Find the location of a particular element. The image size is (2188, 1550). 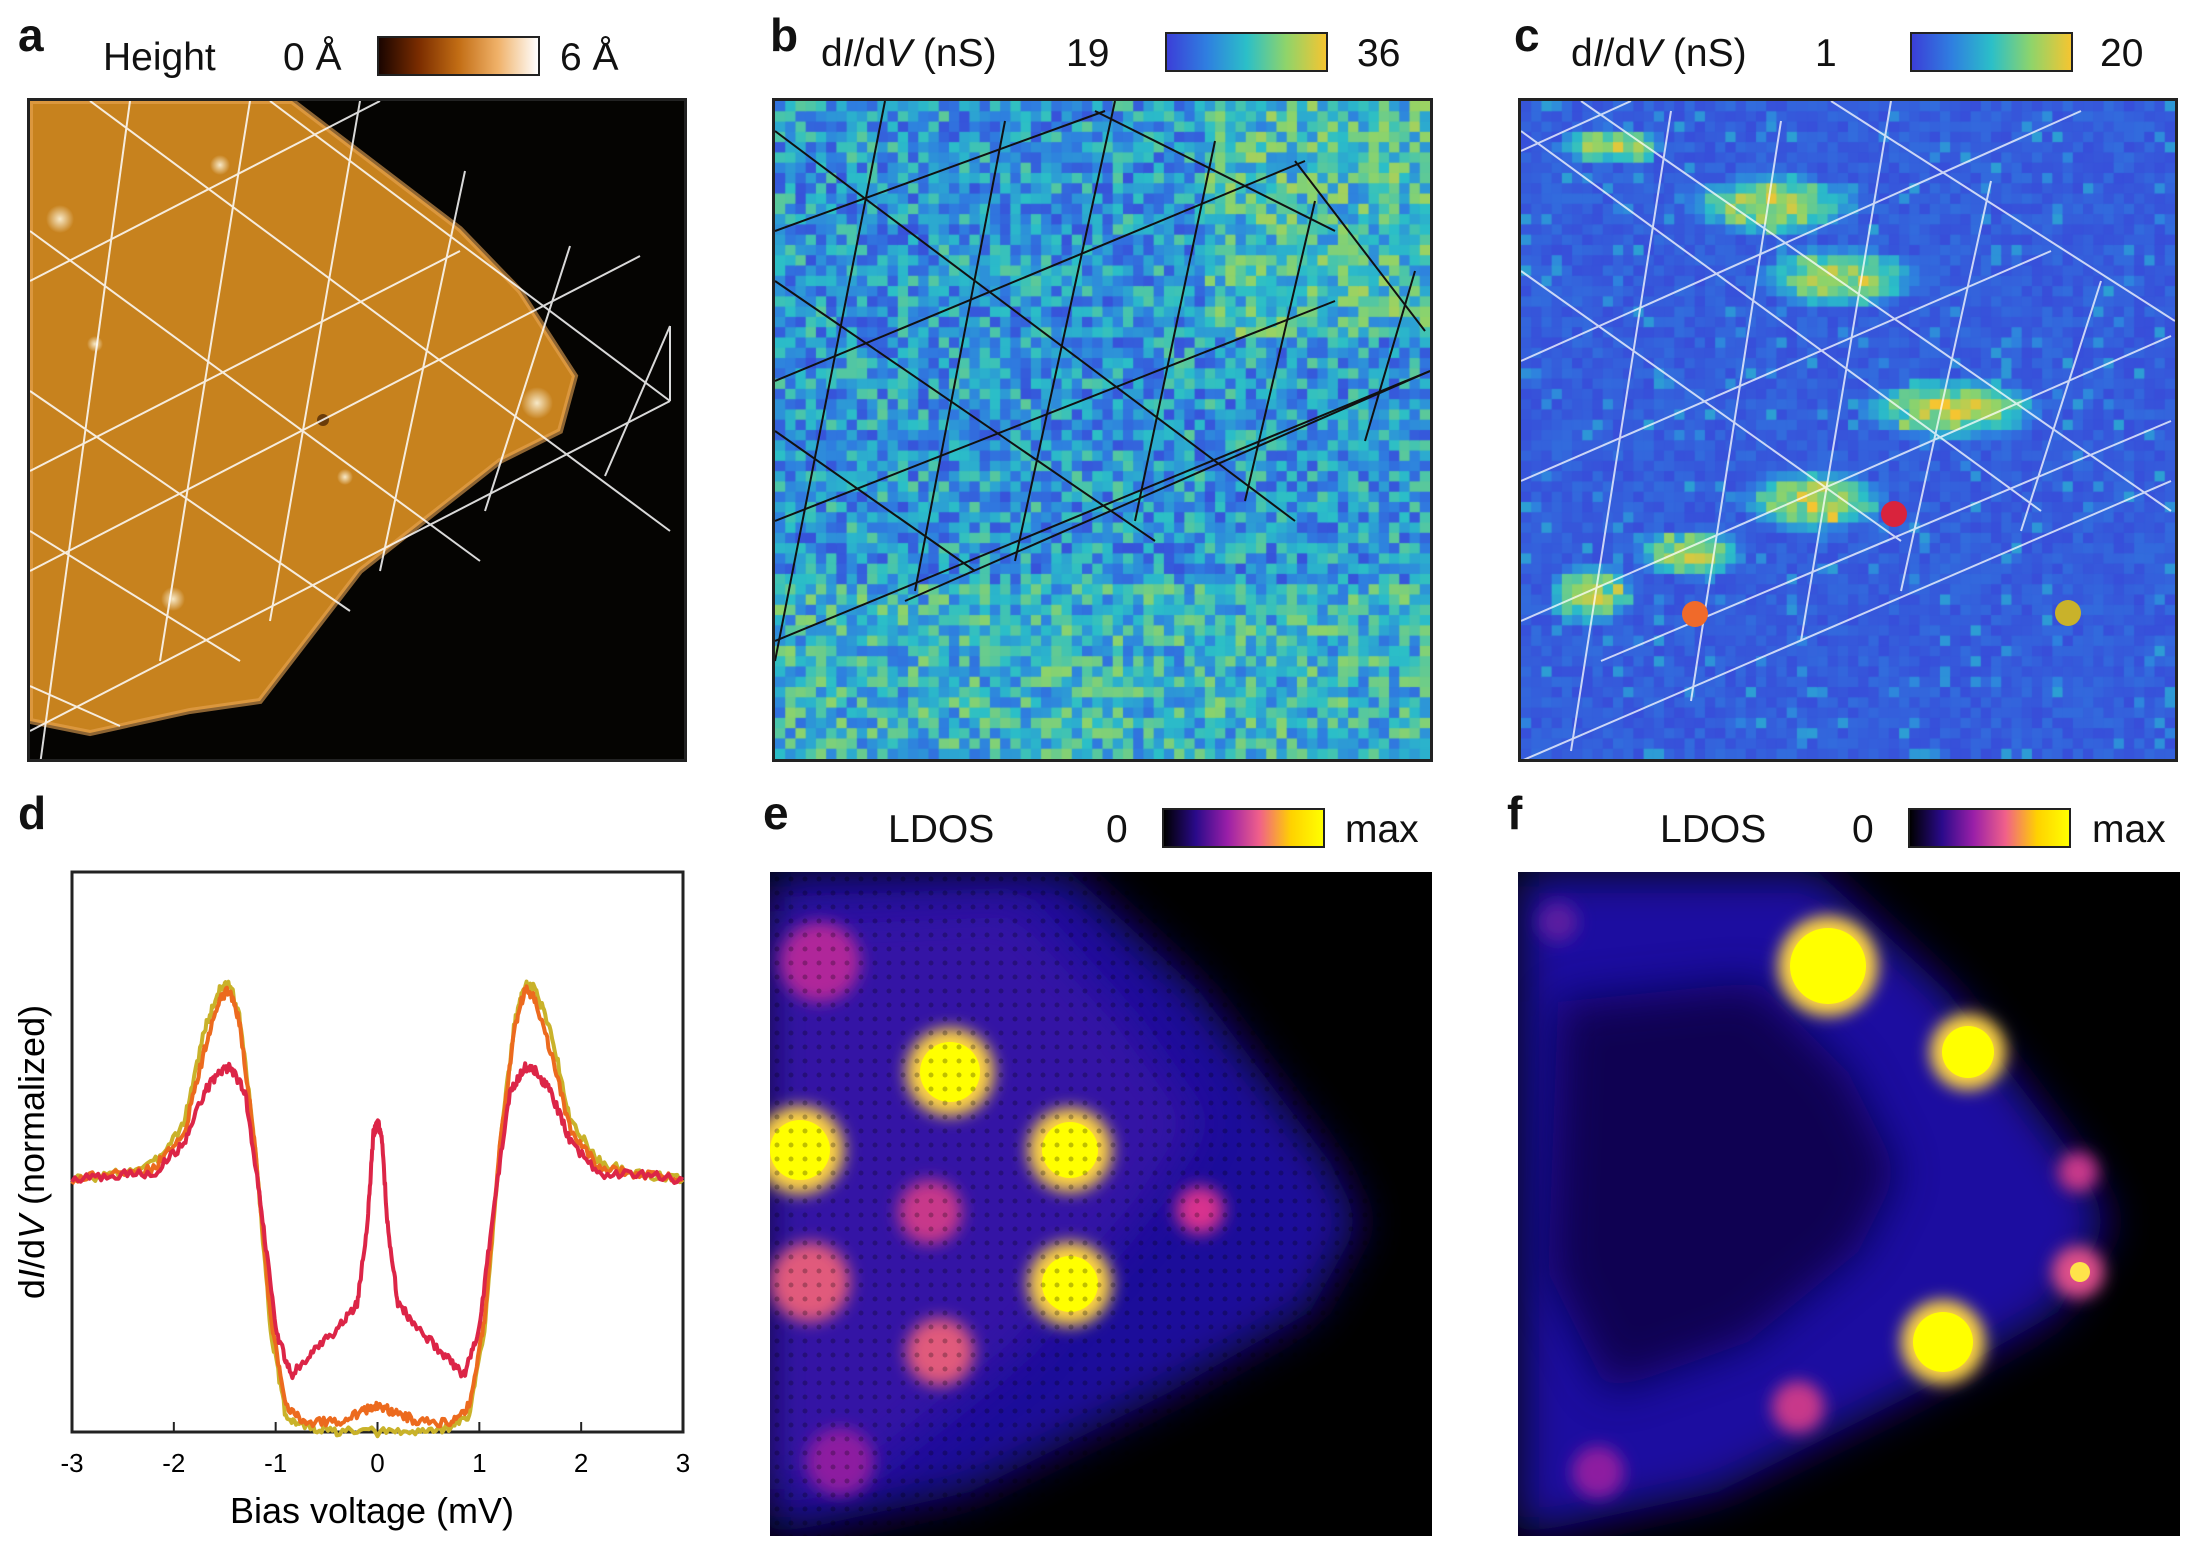

colorbar-min-e: 0 is located at coordinates (1117, 829).